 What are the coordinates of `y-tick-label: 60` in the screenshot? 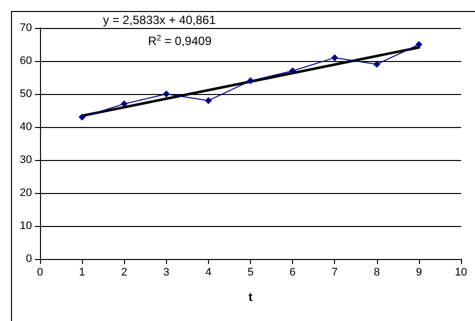 It's located at (26, 61).